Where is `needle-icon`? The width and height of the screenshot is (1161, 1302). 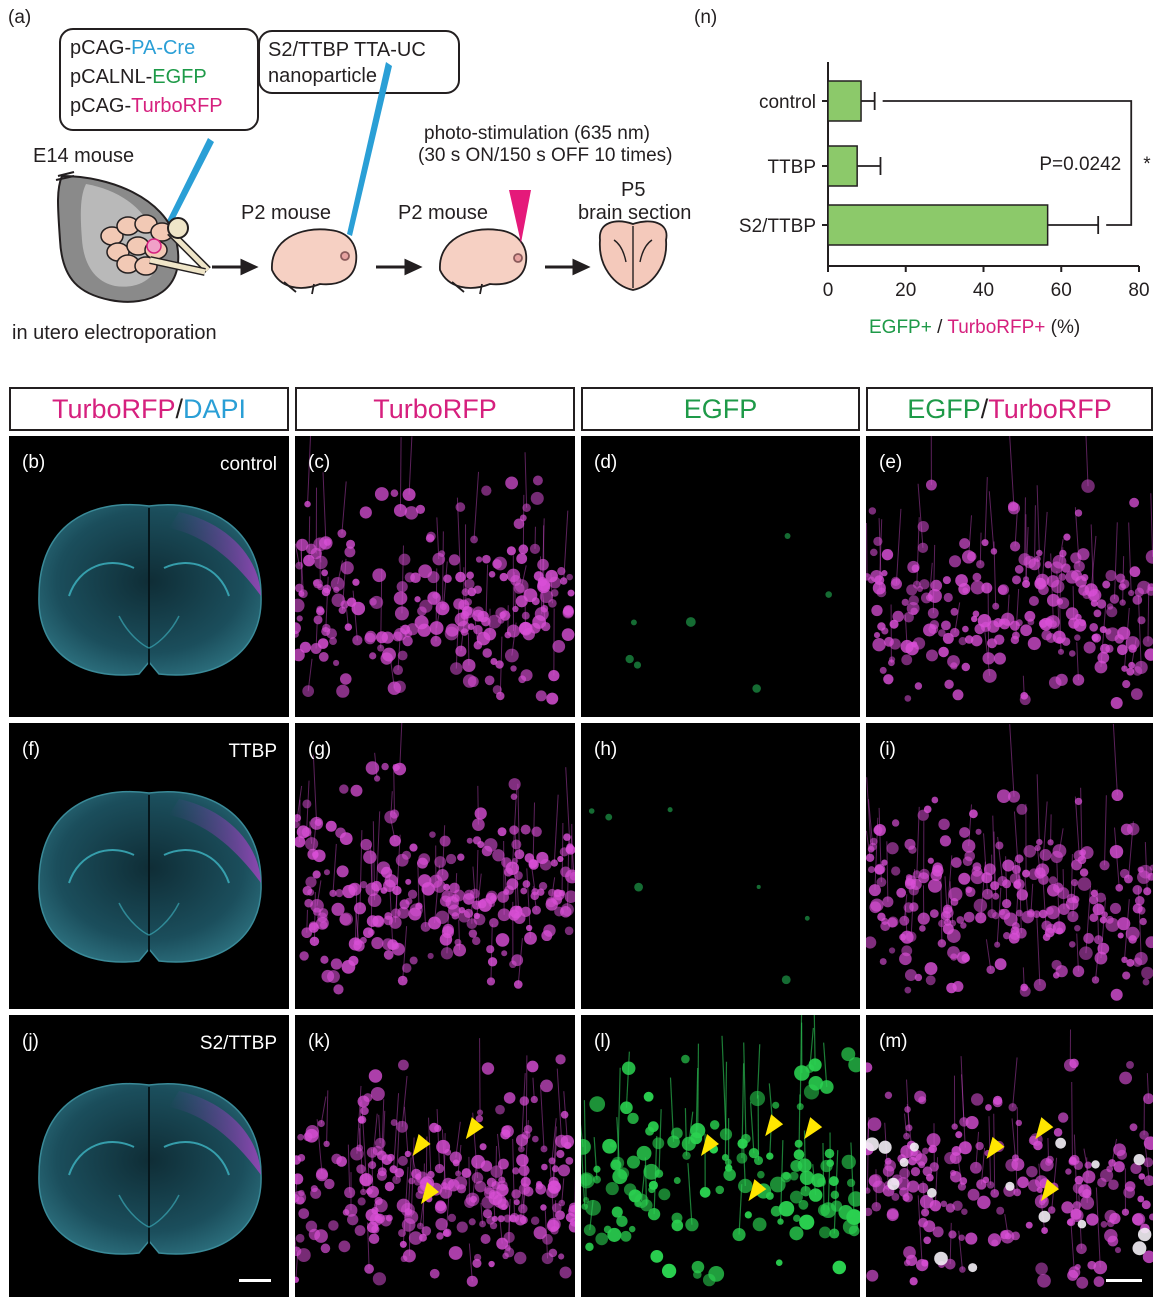
needle-icon is located at coordinates (188, 185).